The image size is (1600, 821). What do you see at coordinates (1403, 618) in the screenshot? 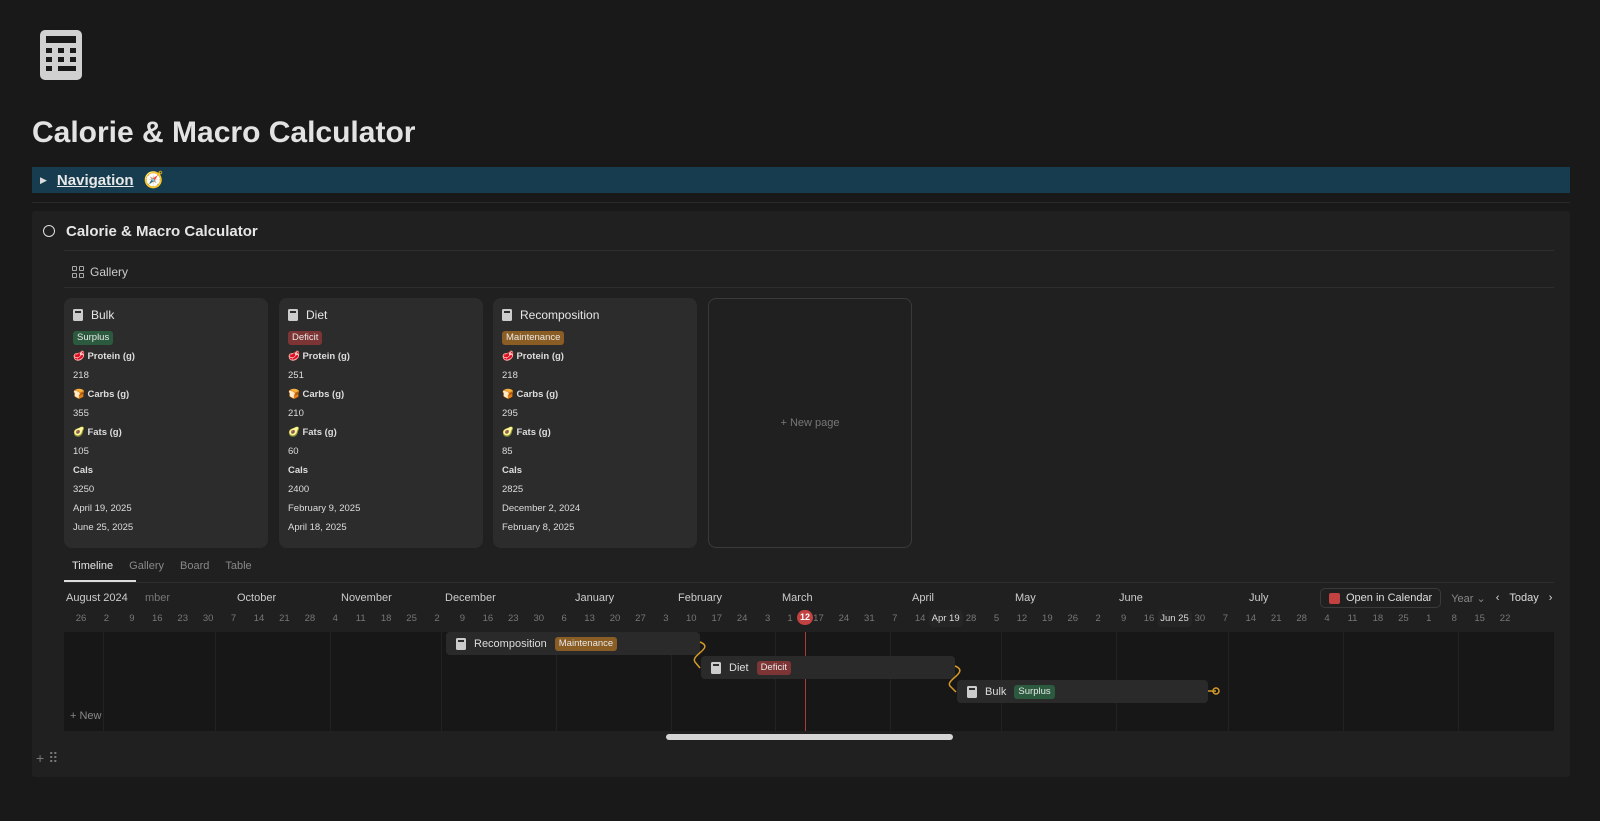
I see `week-label: 25` at bounding box center [1403, 618].